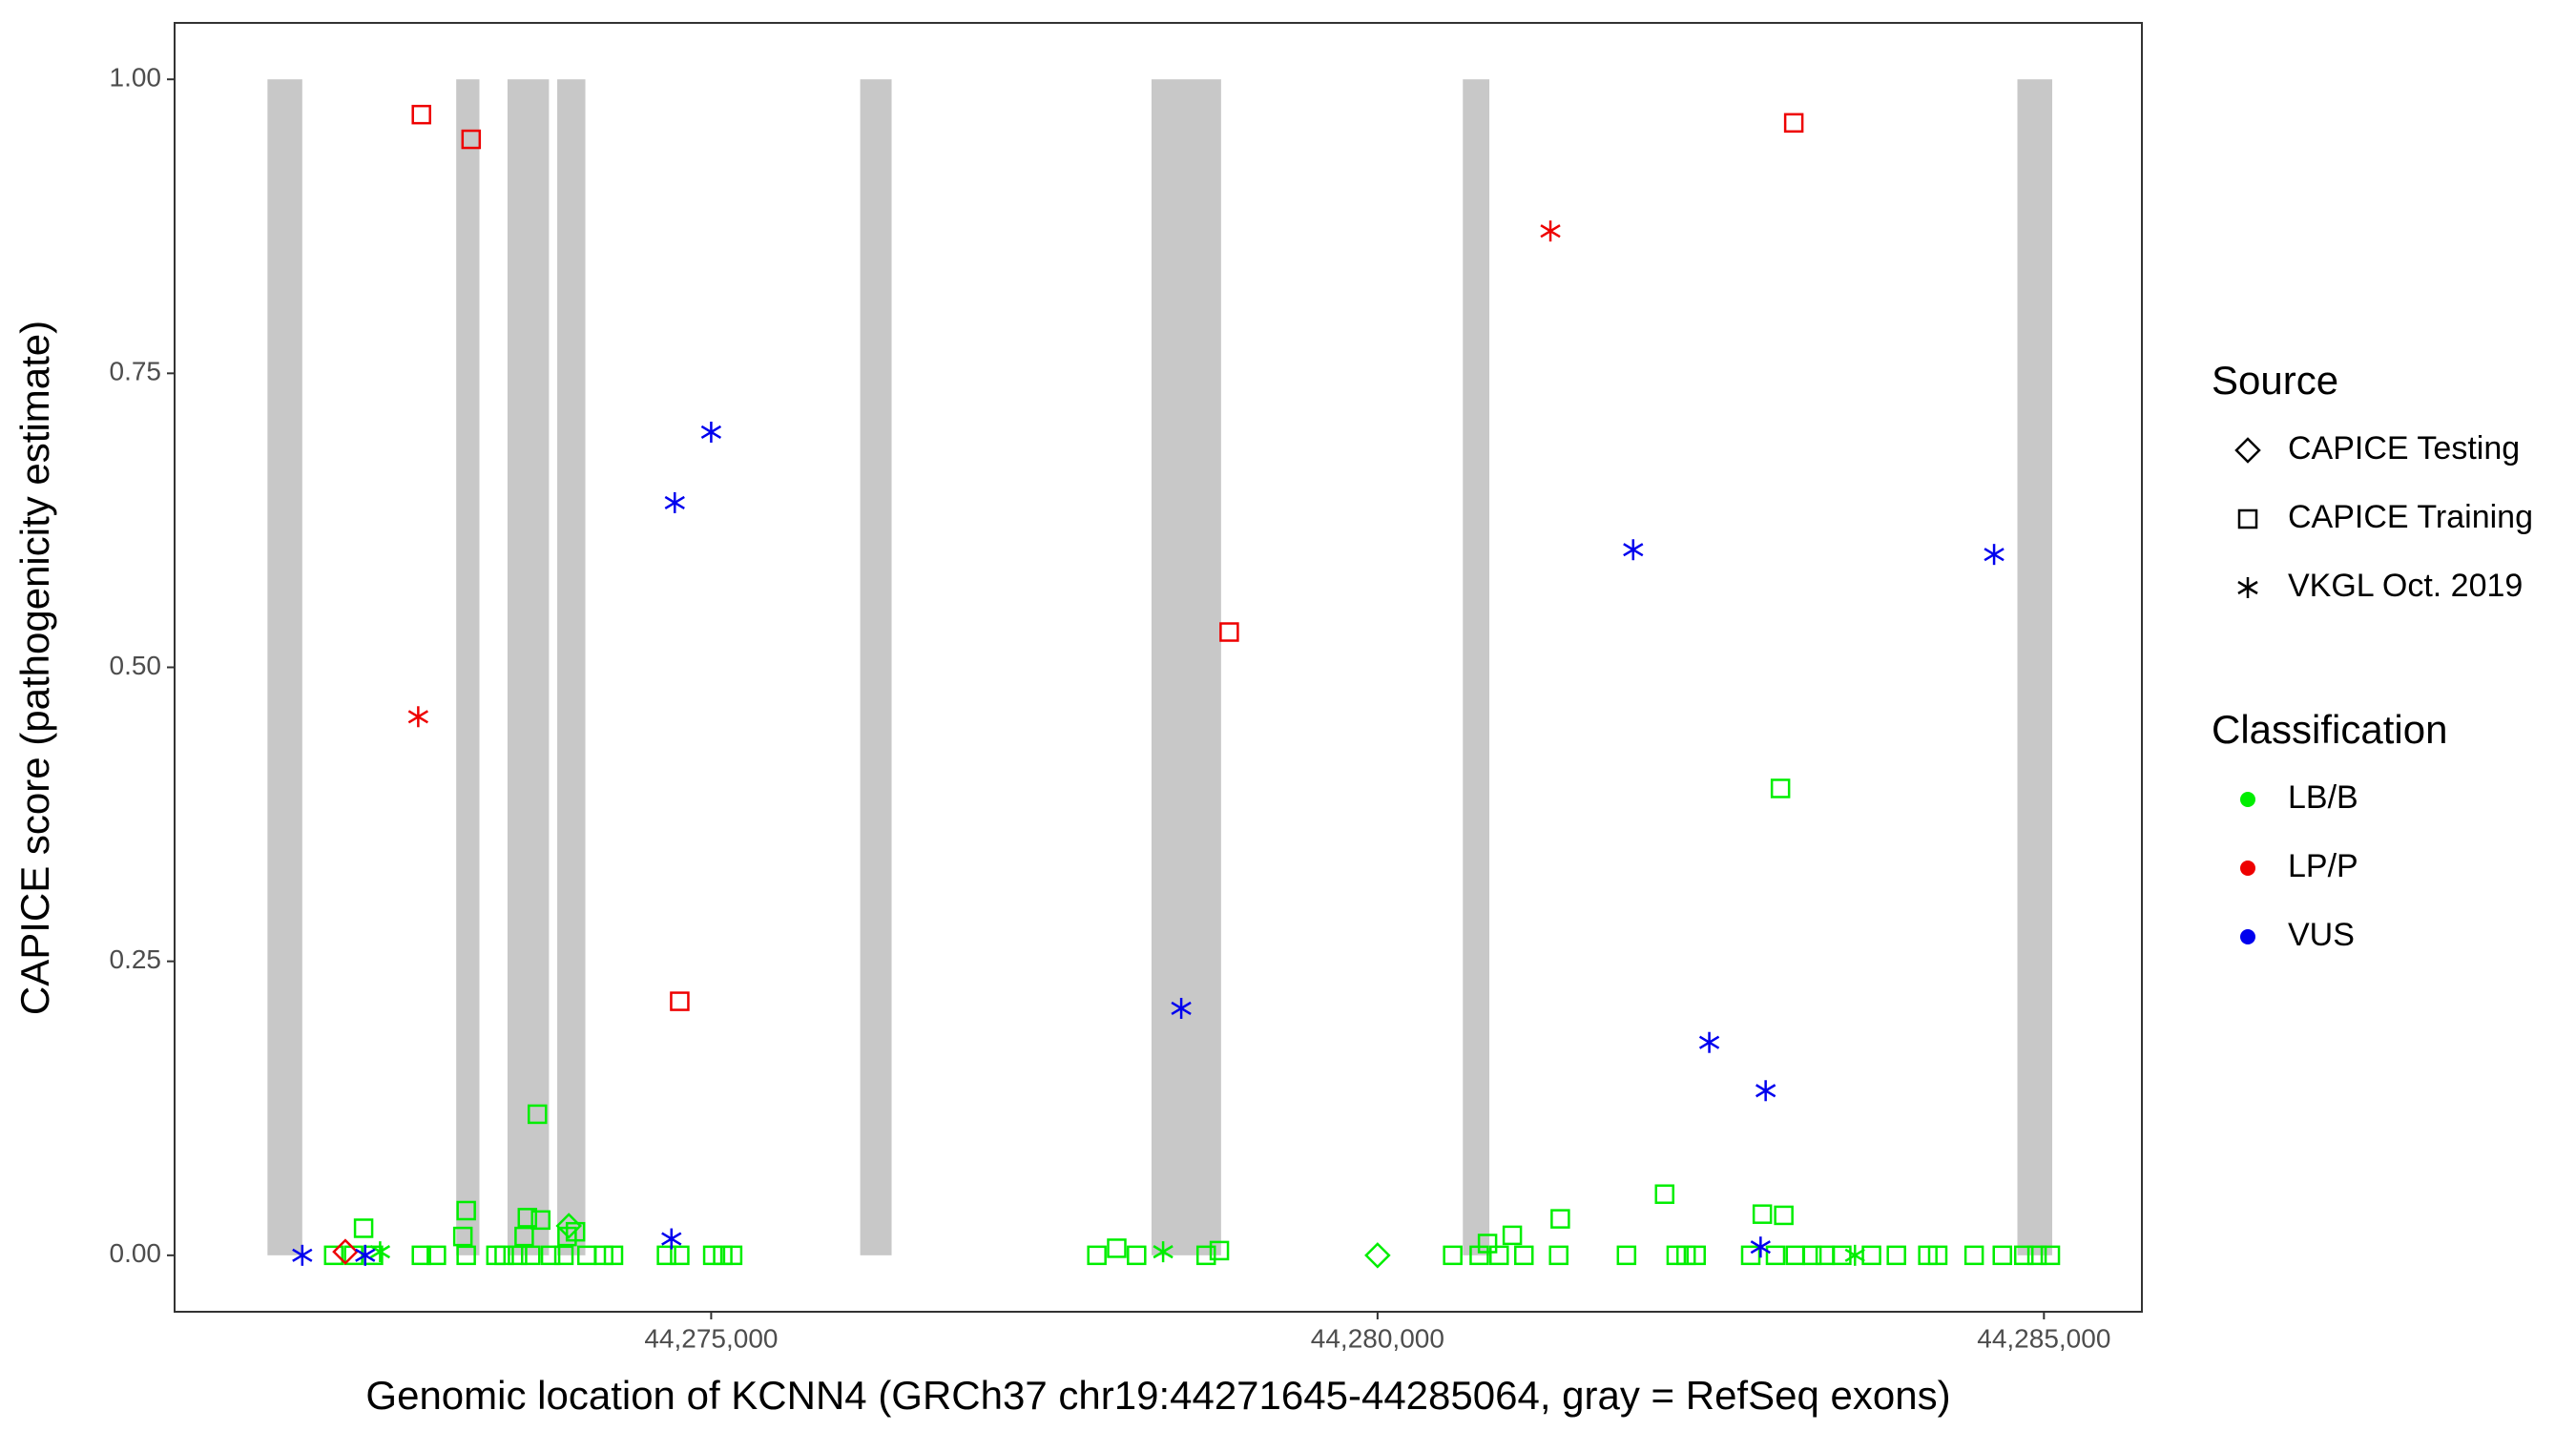 This screenshot has width=2576, height=1431. I want to click on y-axis-title: CAPICE score (pathogenicity estimate), so click(34, 668).